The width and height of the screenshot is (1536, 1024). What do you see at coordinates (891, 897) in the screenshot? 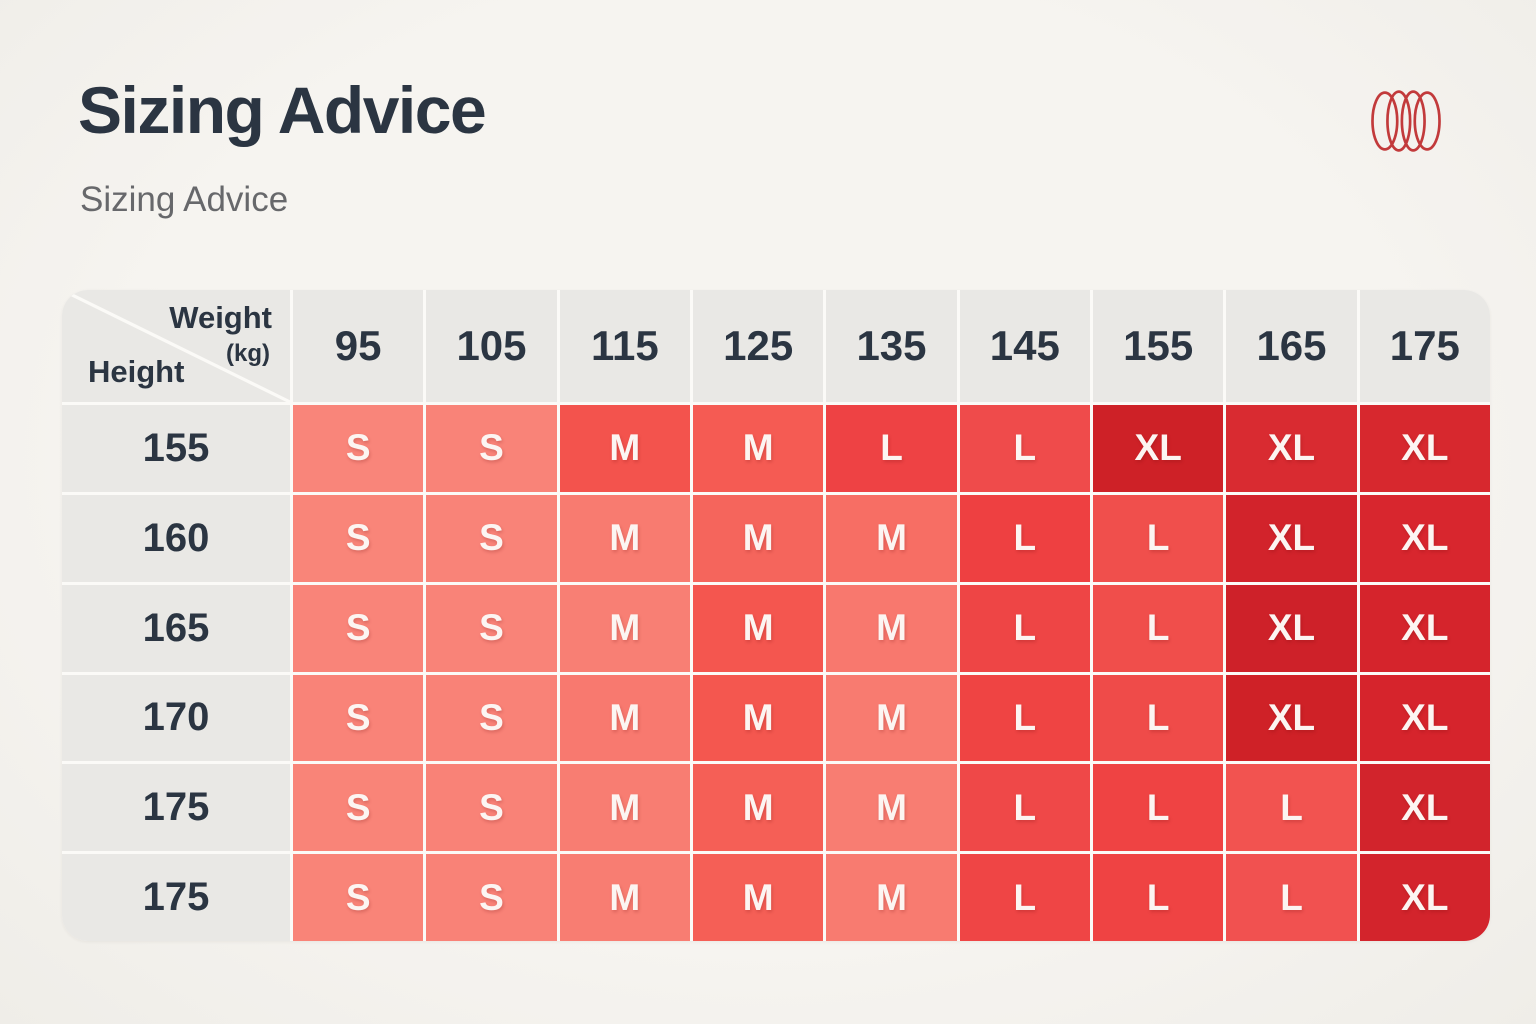
I see `size-cell-r5-c4: M` at bounding box center [891, 897].